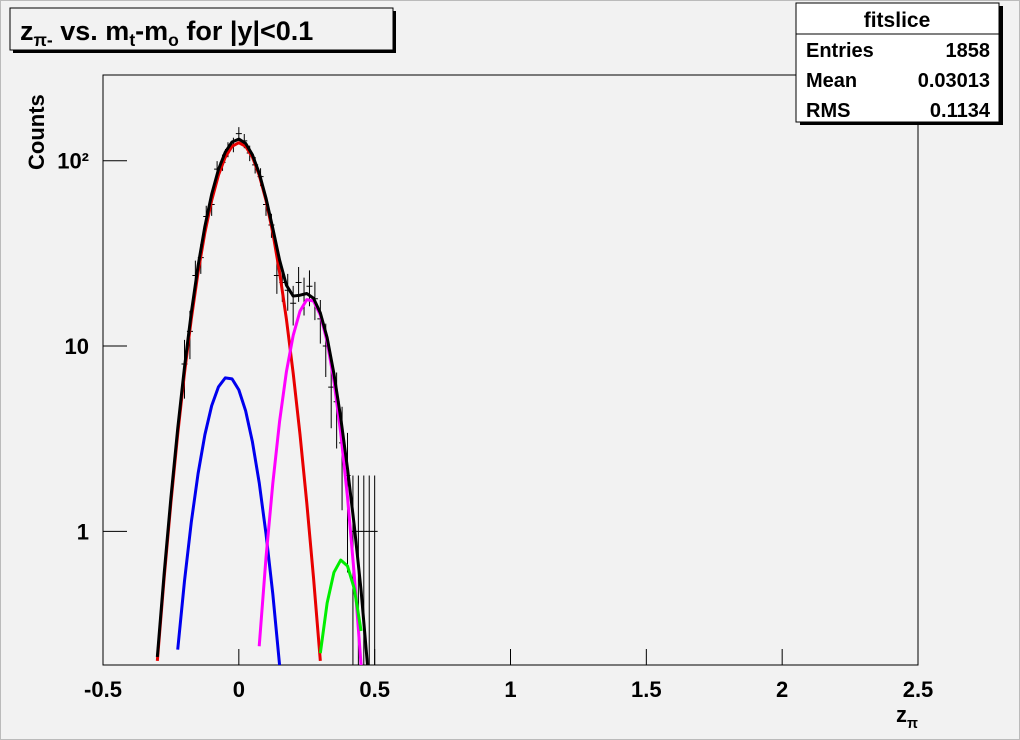  I want to click on x-tick-label: 1, so click(510, 689).